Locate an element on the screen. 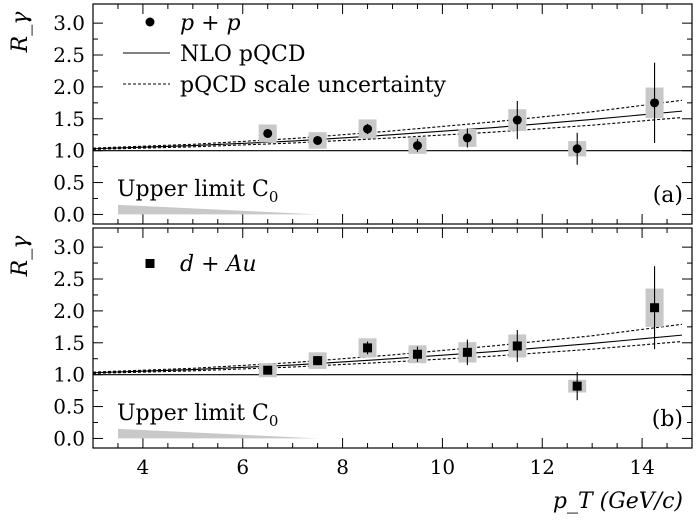 The height and width of the screenshot is (522, 696). x-tick-label: 6 is located at coordinates (242, 467).